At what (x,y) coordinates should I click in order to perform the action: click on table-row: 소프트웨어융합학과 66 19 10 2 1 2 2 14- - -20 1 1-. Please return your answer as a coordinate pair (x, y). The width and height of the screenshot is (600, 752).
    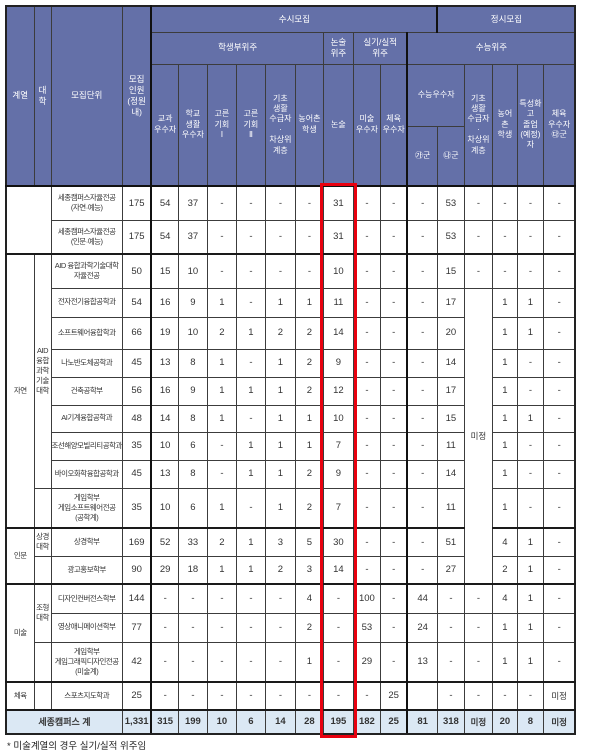
    Looking at the image, I should click on (291, 333).